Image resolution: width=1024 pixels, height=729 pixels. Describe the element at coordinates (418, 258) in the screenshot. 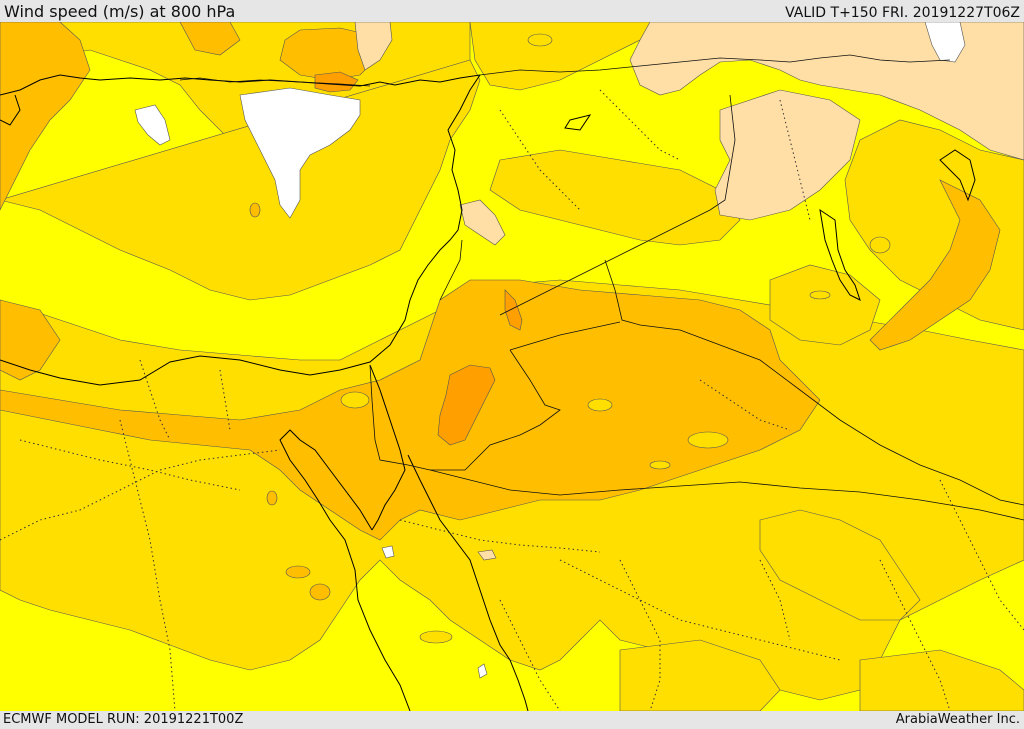

I see `orange-contour-fill` at that location.